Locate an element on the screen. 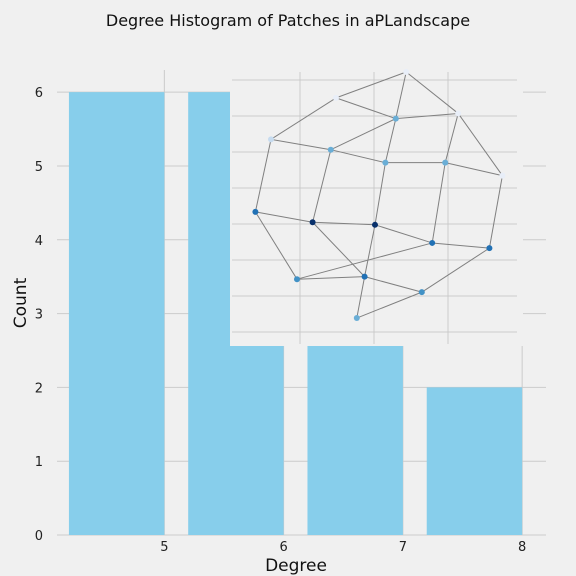 The height and width of the screenshot is (576, 576). y-tick-label: 0 is located at coordinates (39, 536).